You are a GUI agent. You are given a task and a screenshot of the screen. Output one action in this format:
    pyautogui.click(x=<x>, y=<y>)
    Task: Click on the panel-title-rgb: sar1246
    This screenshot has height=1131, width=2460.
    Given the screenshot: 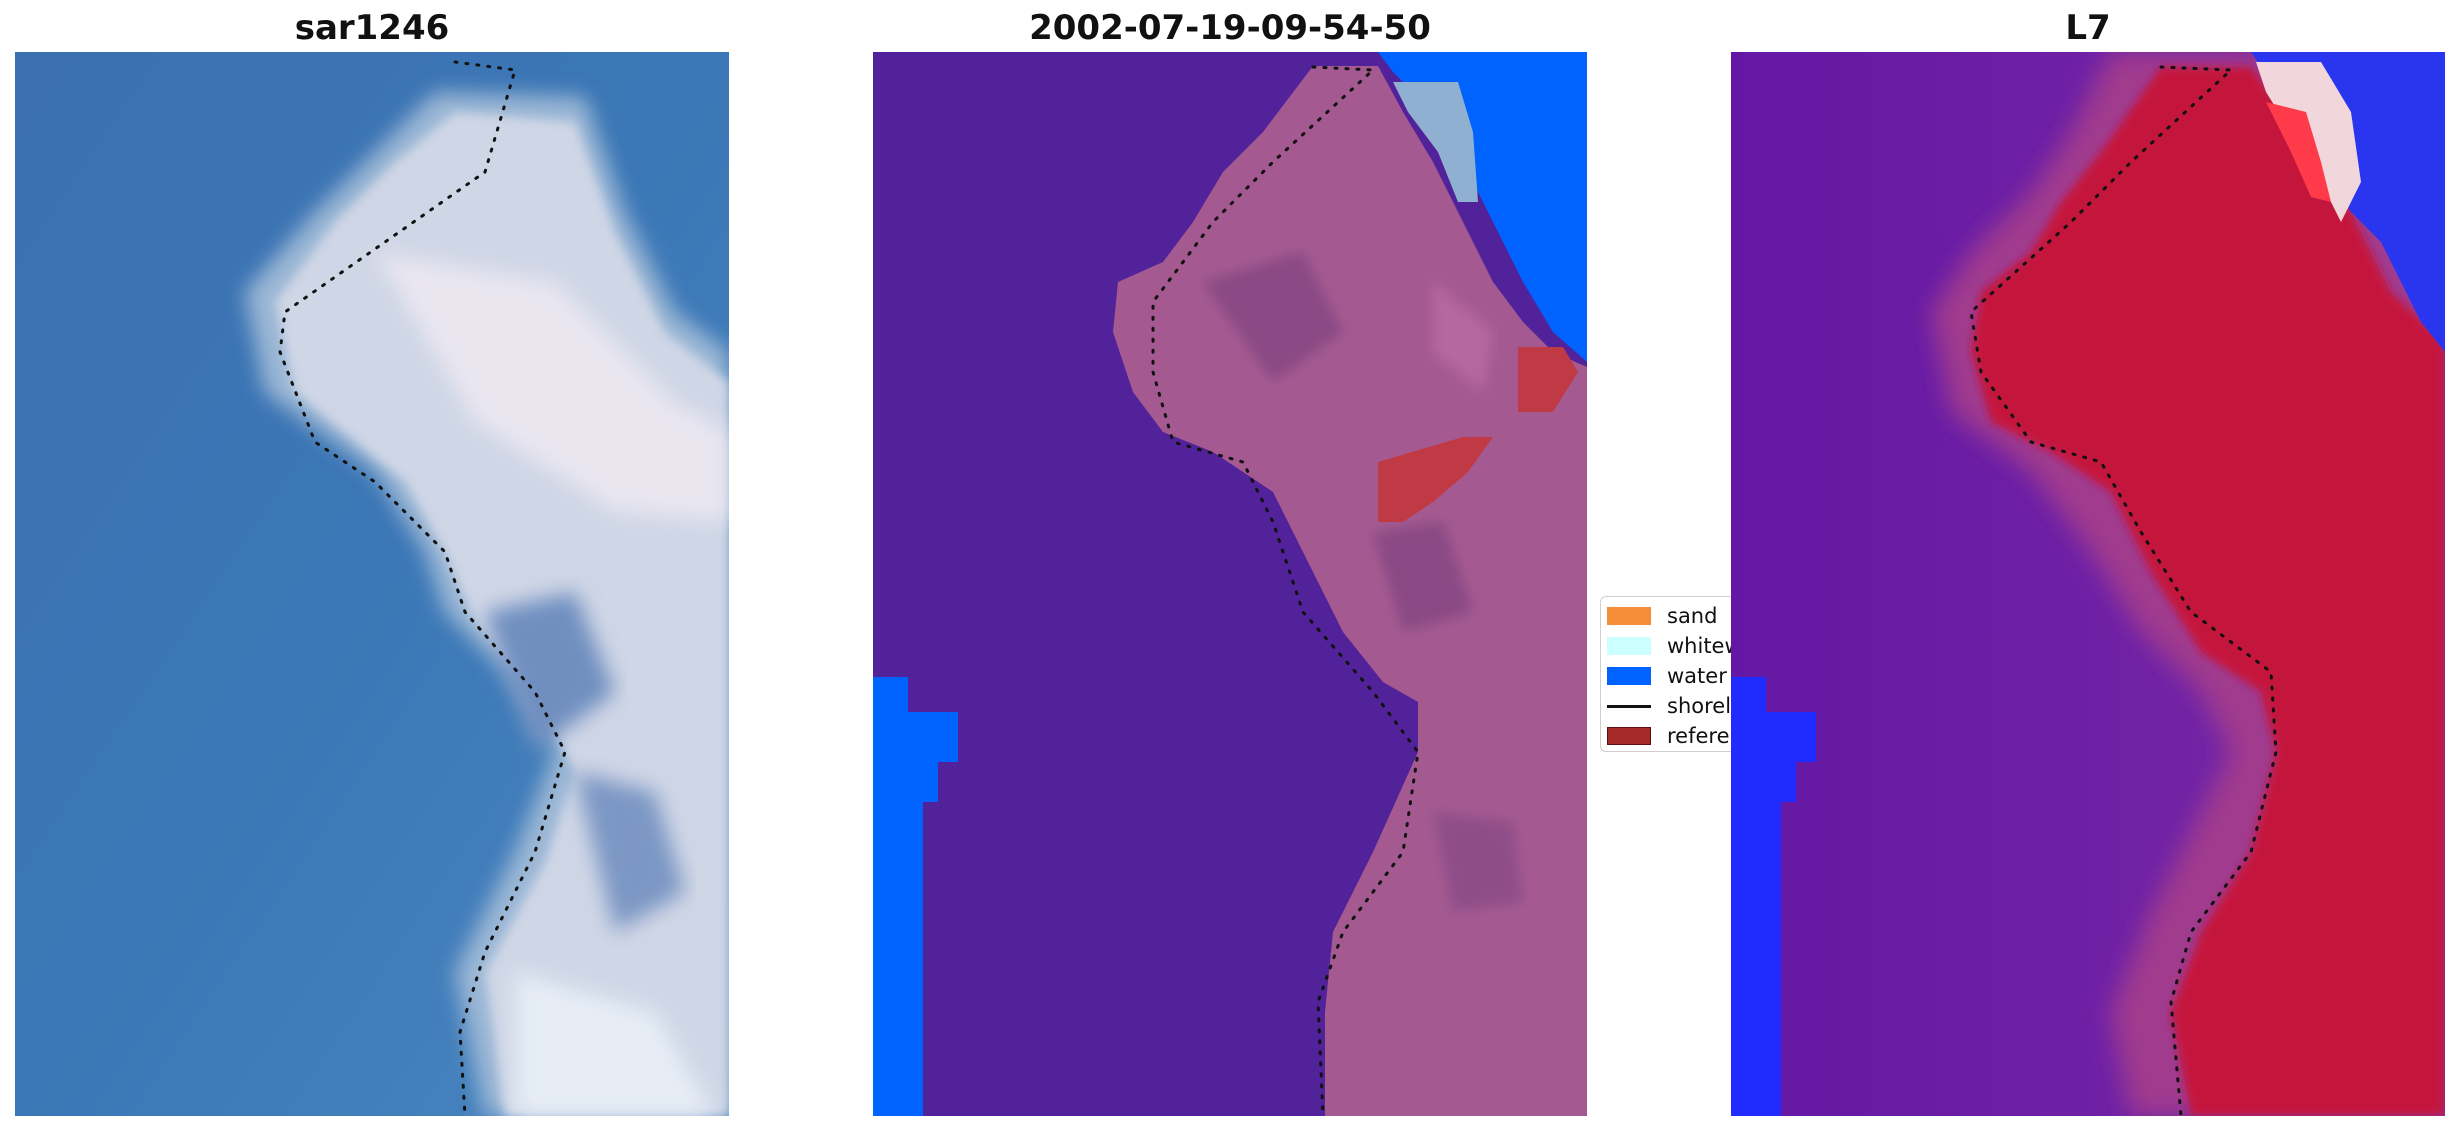 What is the action you would take?
    pyautogui.click(x=372, y=28)
    